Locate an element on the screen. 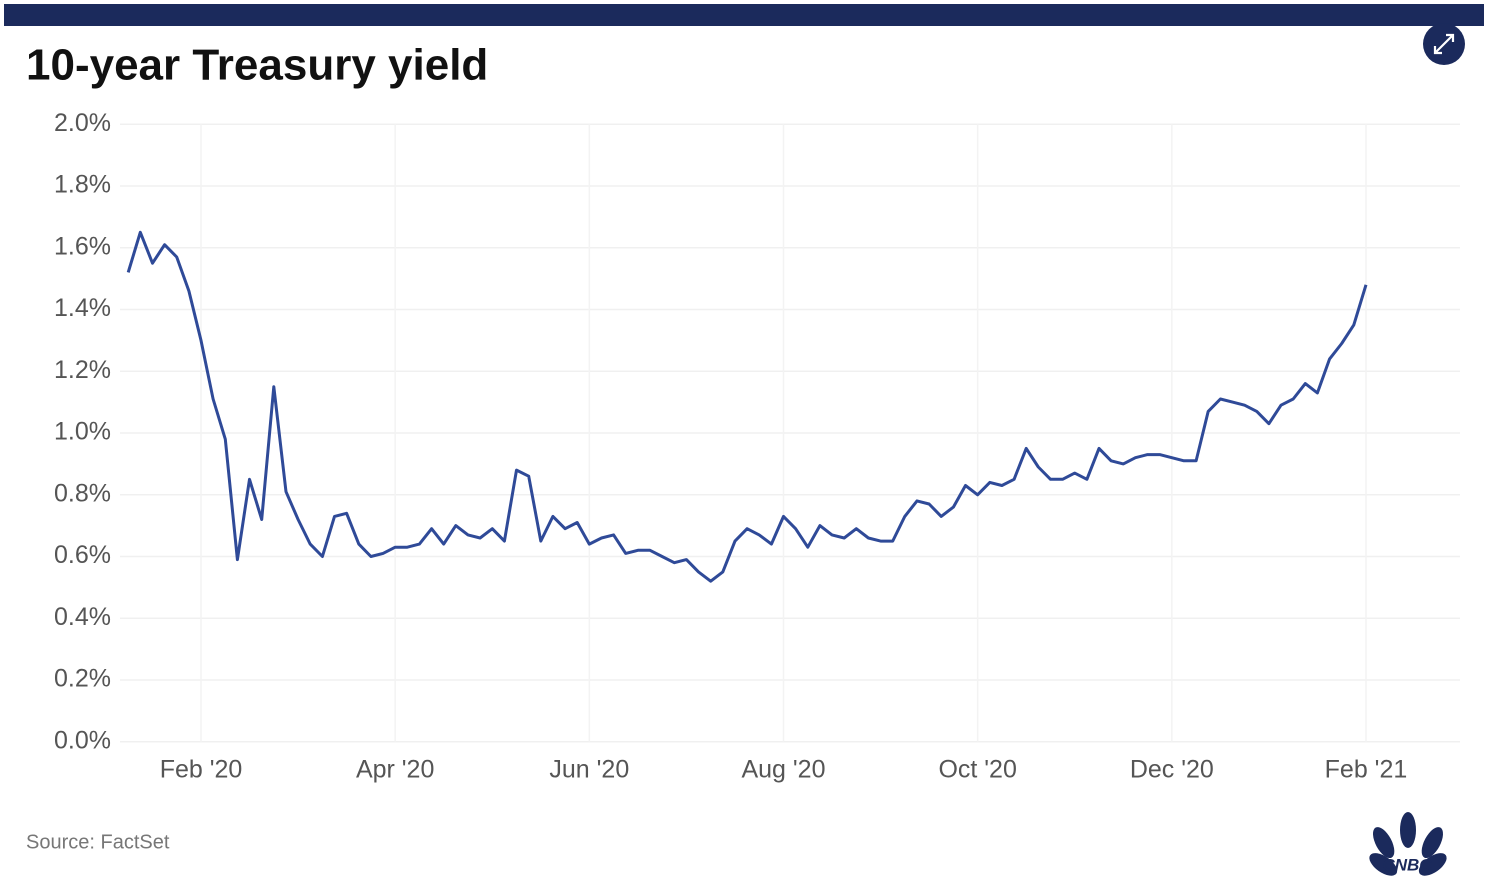  chart-title: 10-year Treasury yield is located at coordinates (257, 65).